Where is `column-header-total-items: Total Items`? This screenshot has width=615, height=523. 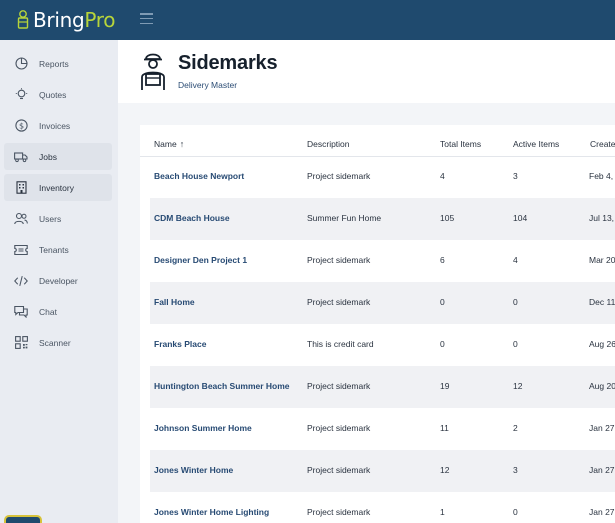
column-header-total-items: Total Items is located at coordinates (461, 144).